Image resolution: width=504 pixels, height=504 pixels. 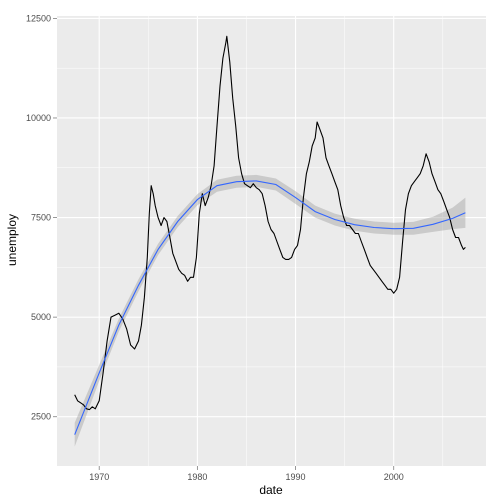 I want to click on y-tick-label: 7500, so click(x=41, y=218).